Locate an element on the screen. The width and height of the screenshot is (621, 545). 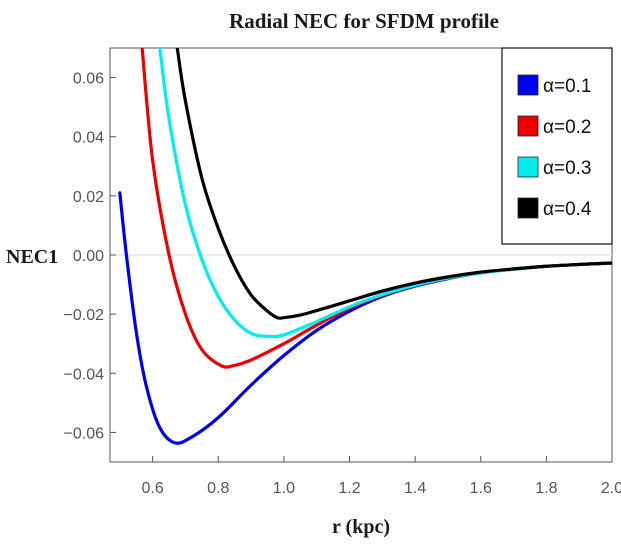
y-axis-title: NEC1 is located at coordinates (32, 257).